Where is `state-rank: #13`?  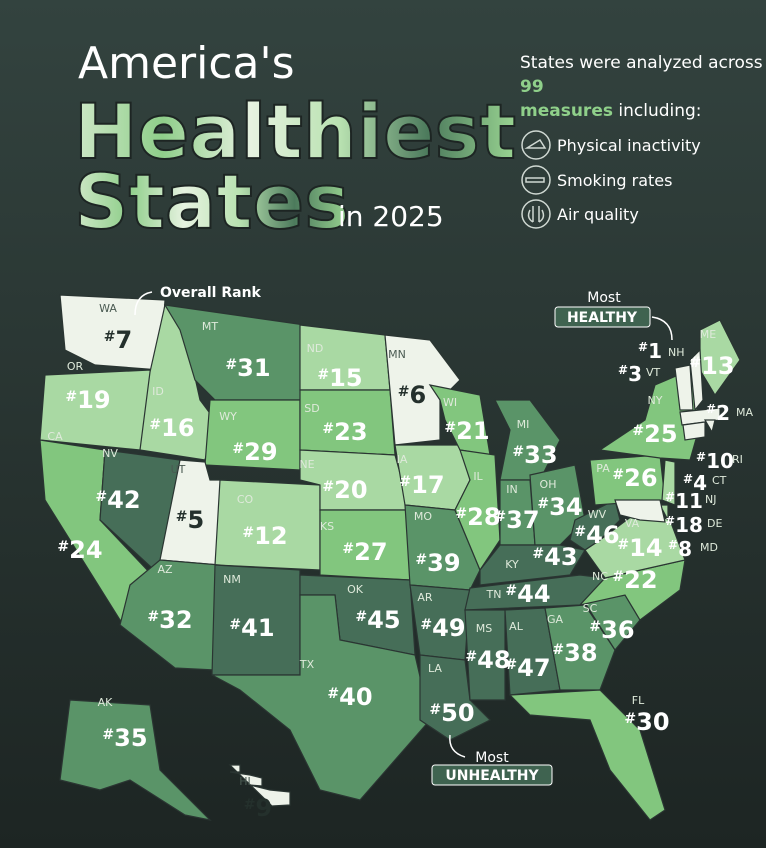 state-rank: #13 is located at coordinates (711, 366).